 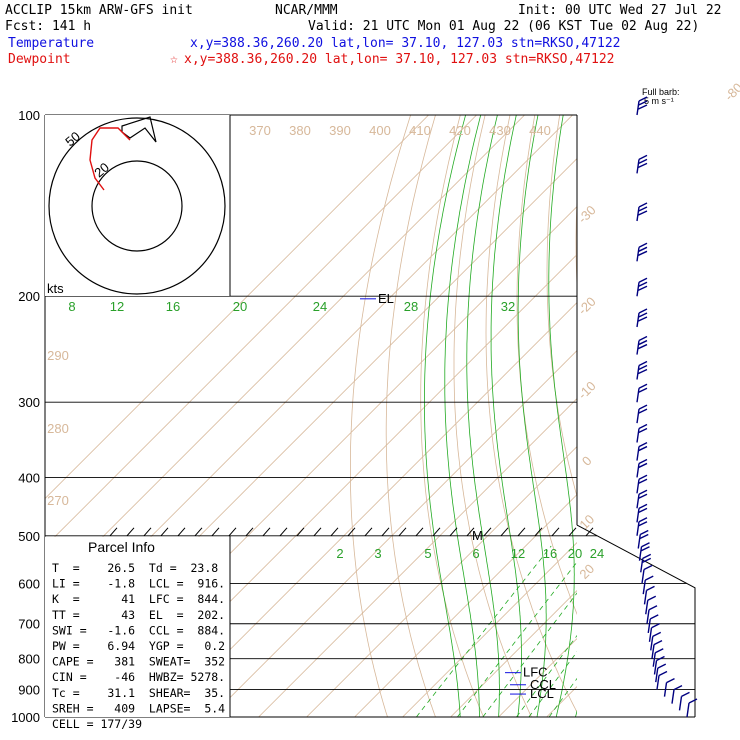 I want to click on mixing-ratio-label: 24, so click(x=597, y=553).